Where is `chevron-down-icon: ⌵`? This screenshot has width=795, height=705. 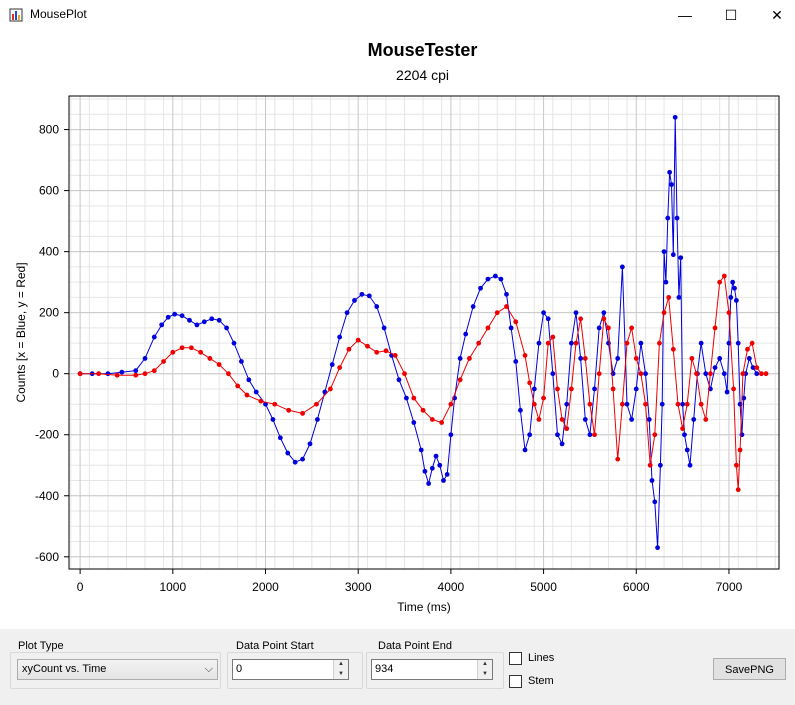
chevron-down-icon: ⌵ is located at coordinates (208, 669).